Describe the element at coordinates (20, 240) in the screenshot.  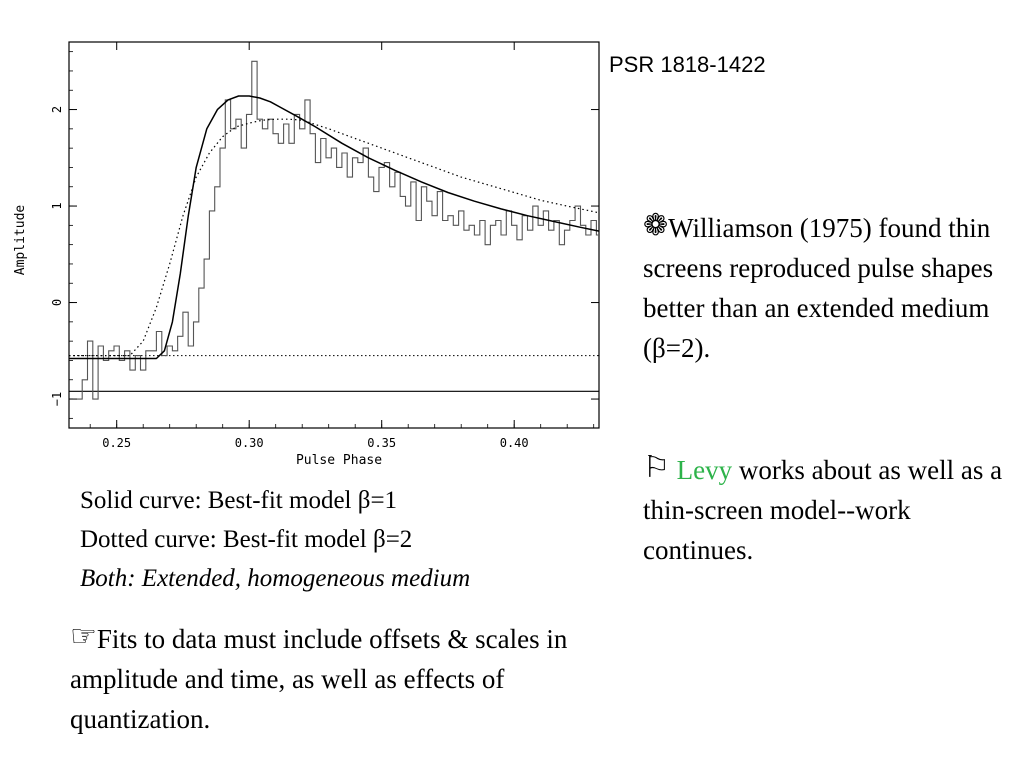
I see `y-axis-label: Amplitude` at that location.